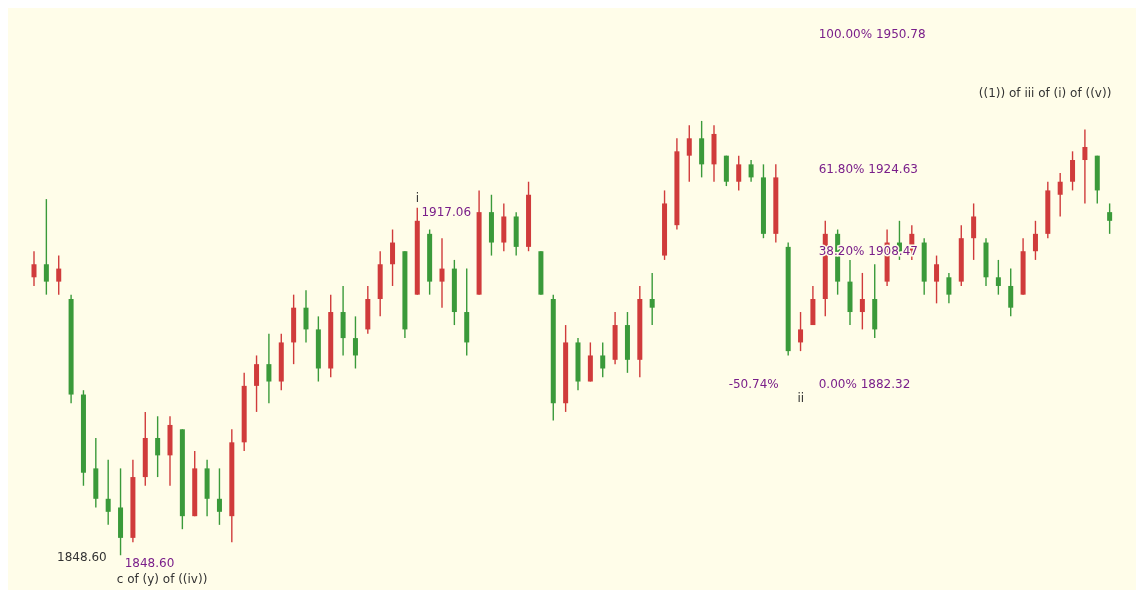  What do you see at coordinates (162, 579) in the screenshot?
I see `text: c of (y) of ((iv))` at bounding box center [162, 579].